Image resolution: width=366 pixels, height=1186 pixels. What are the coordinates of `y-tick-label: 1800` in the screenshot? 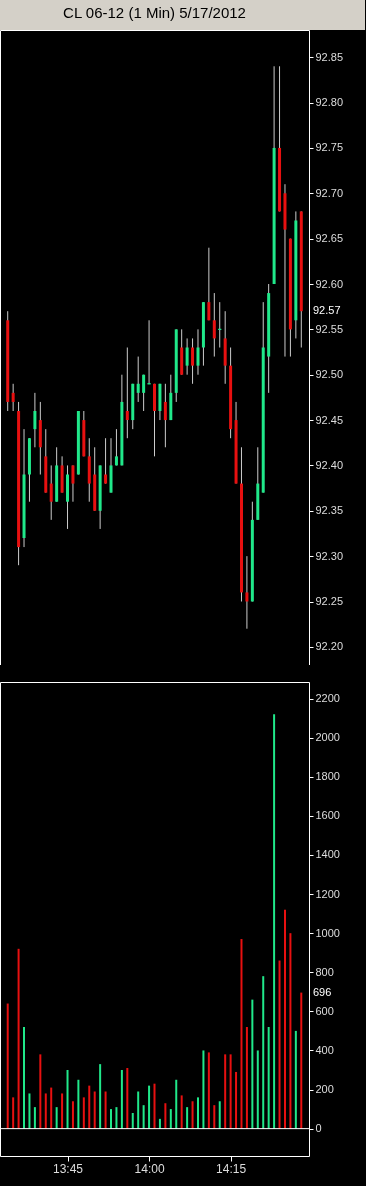 It's located at (327, 776).